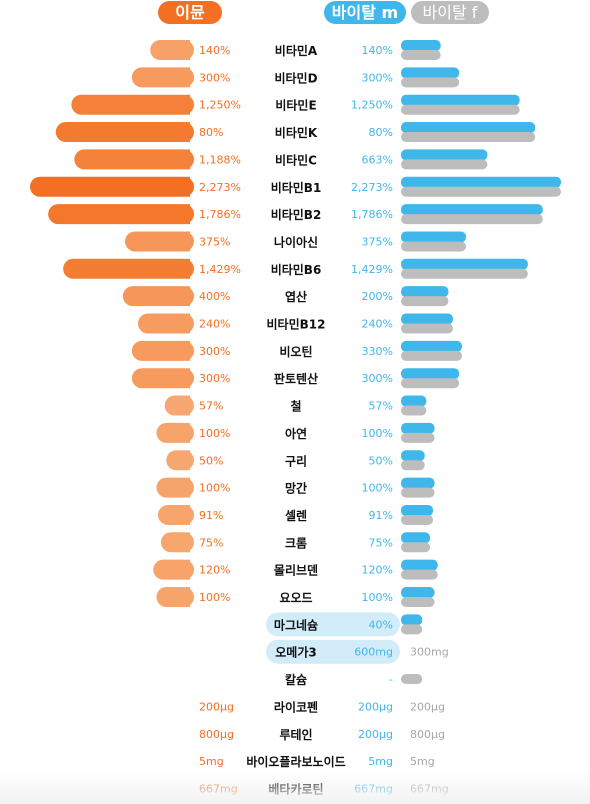 The image size is (590, 804). Describe the element at coordinates (214, 324) in the screenshot. I see `row-11-immune-label: 240%` at that location.